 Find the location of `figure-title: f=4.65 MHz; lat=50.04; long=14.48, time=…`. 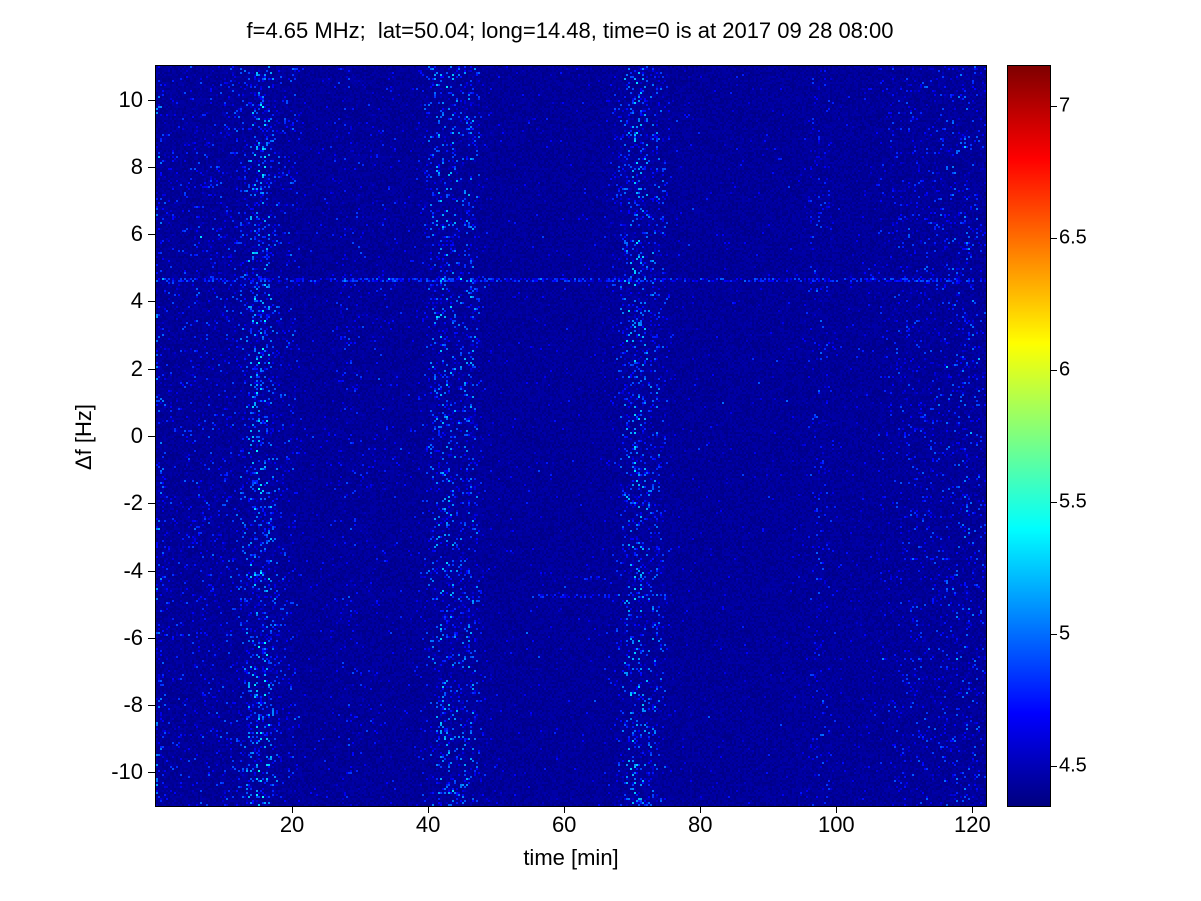

figure-title: f=4.65 MHz; lat=50.04; long=14.48, time=… is located at coordinates (570, 30).